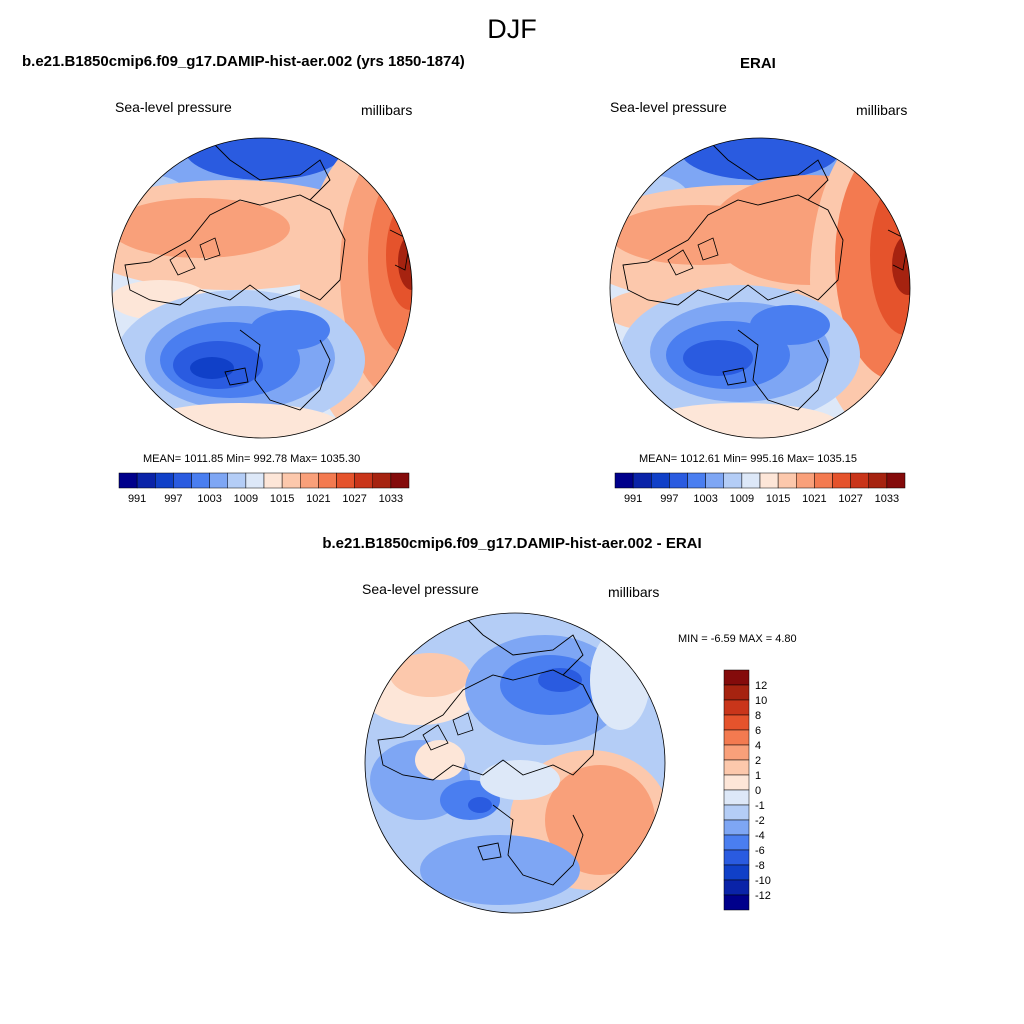 The image size is (1024, 1024). What do you see at coordinates (758, 761) in the screenshot?
I see `colorbar-difference-tick-label: 2` at bounding box center [758, 761].